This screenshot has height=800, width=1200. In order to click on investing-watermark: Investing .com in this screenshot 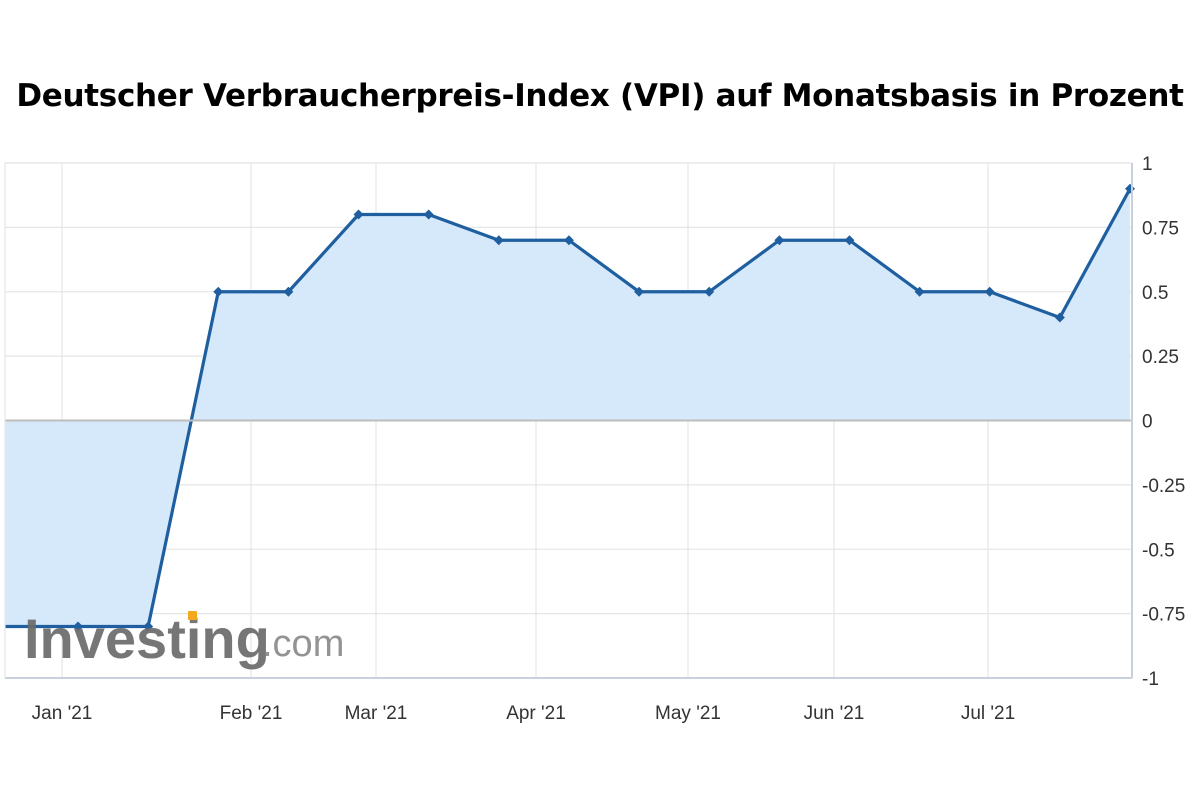, I will do `click(184, 638)`.